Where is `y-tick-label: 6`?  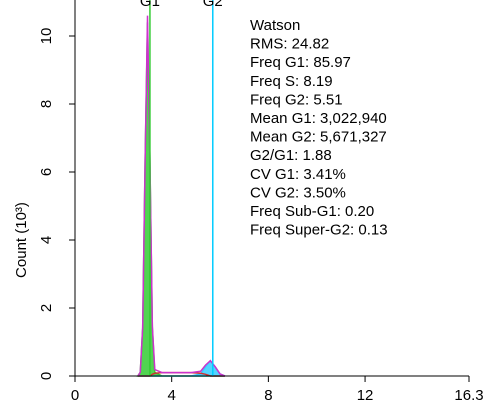 y-tick-label: 6 is located at coordinates (46, 172).